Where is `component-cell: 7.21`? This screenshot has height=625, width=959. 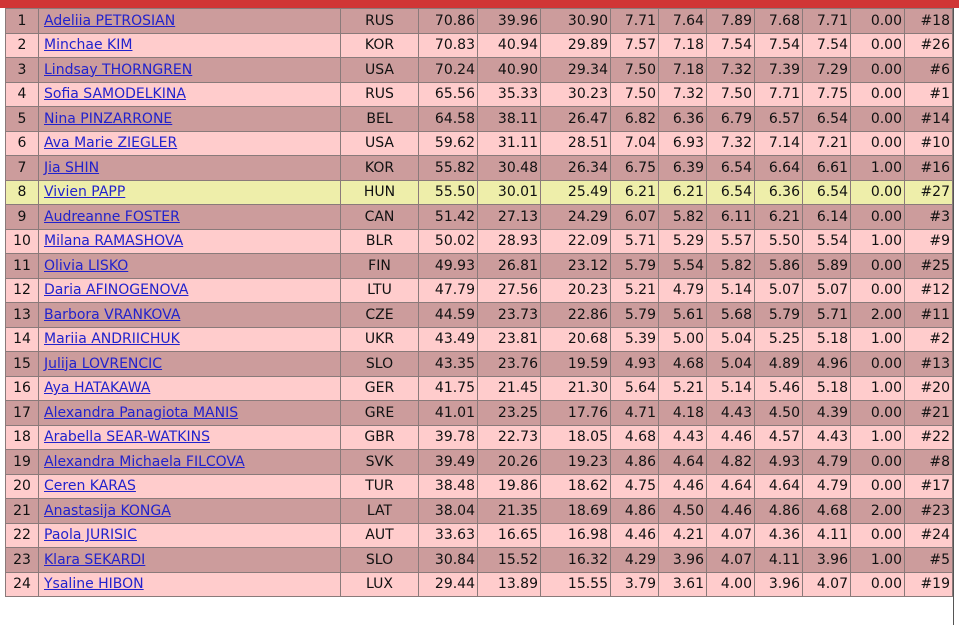
component-cell: 7.21 is located at coordinates (826, 143).